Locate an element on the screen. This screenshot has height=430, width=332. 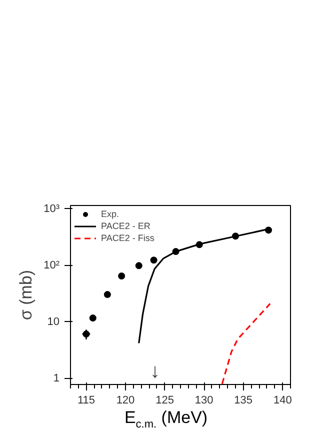
y-tick-label: 10² is located at coordinates (52, 265).